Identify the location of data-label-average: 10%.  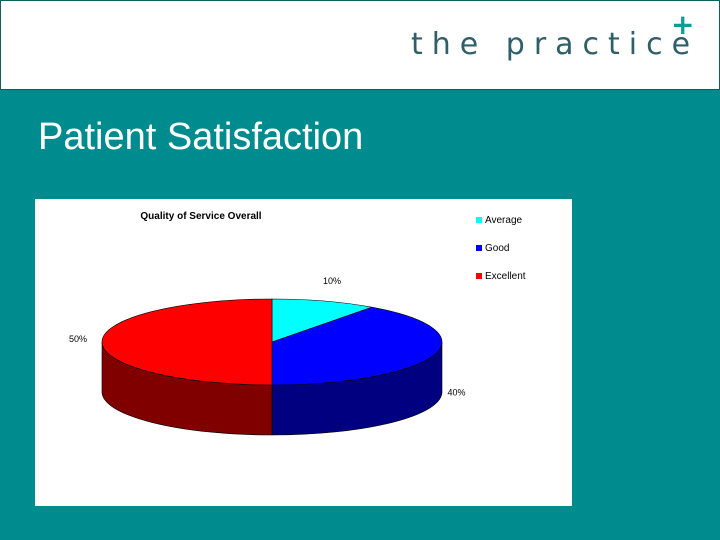
(332, 281).